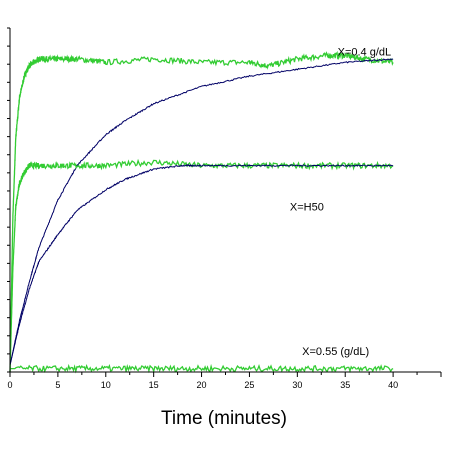 The height and width of the screenshot is (452, 452). What do you see at coordinates (249, 385) in the screenshot?
I see `x-tick-label: 25` at bounding box center [249, 385].